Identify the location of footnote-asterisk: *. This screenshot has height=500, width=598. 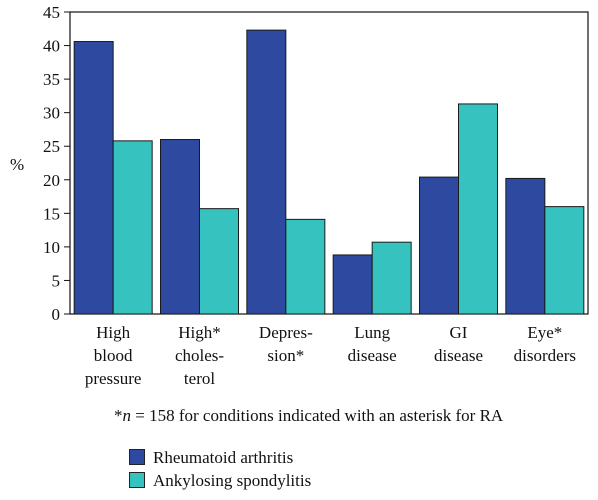
(118, 415).